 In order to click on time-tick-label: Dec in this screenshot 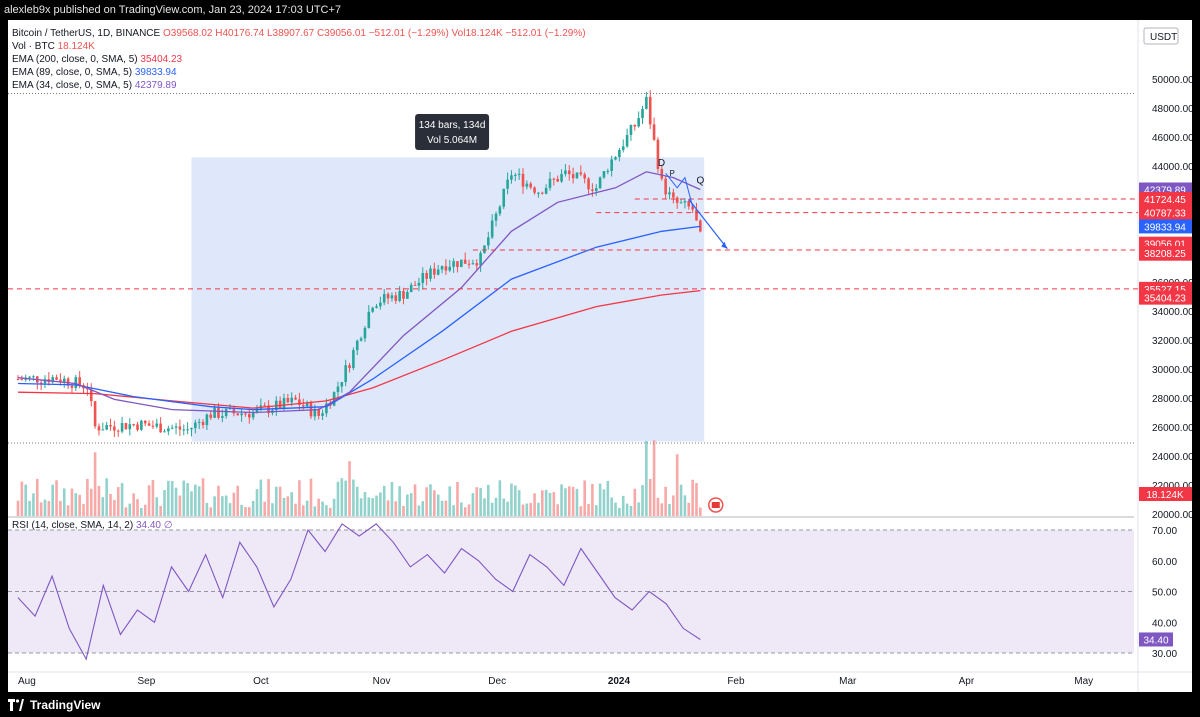, I will do `click(497, 681)`.